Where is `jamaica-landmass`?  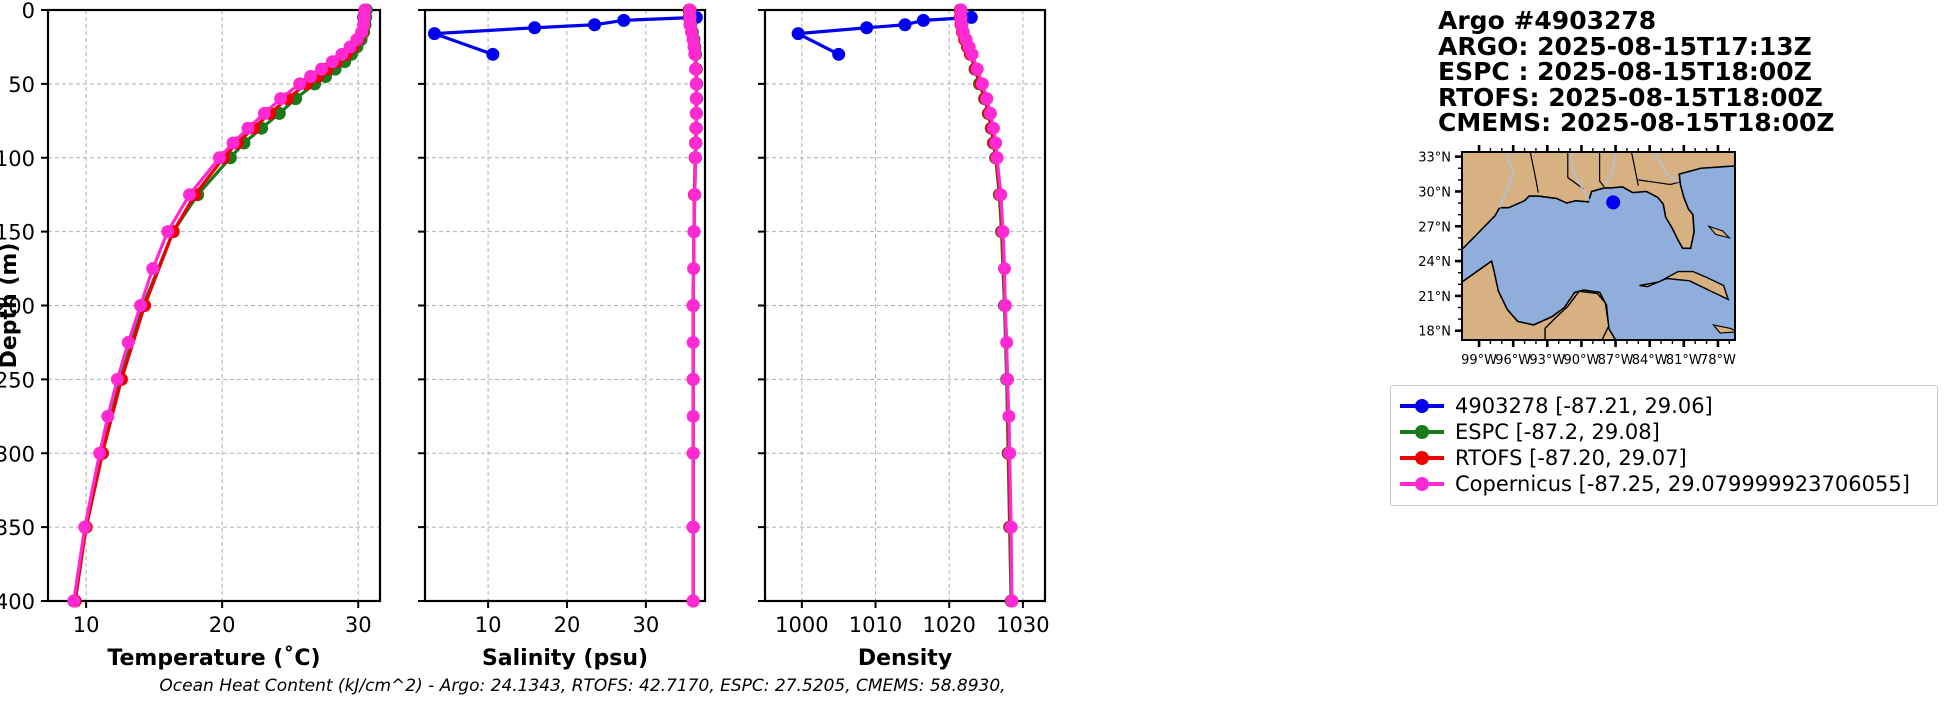 jamaica-landmass is located at coordinates (1723, 328).